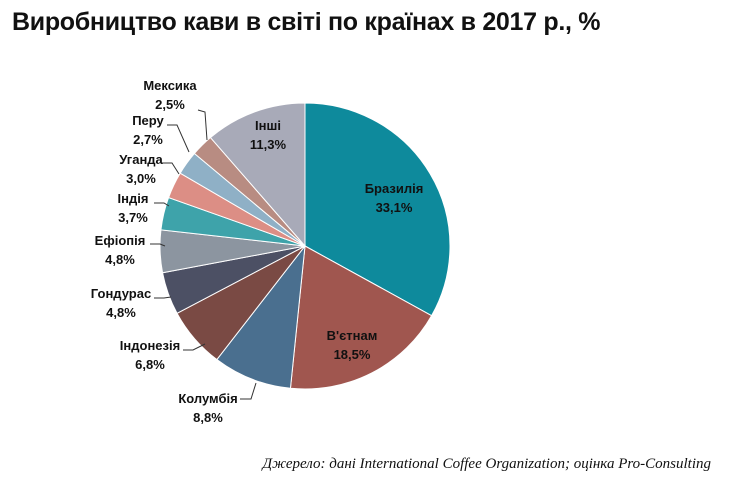  Describe the element at coordinates (352, 335) in the screenshot. I see `slice-label: В'єтнам` at that location.